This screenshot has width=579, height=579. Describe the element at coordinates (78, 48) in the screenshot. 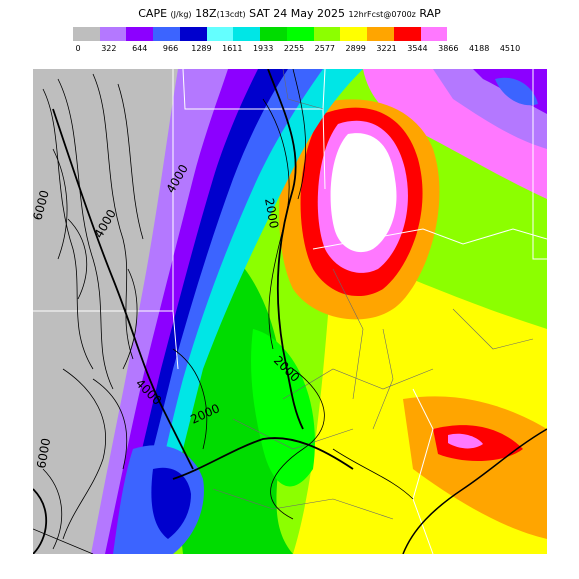

I see `legend-tick-label: 0` at that location.